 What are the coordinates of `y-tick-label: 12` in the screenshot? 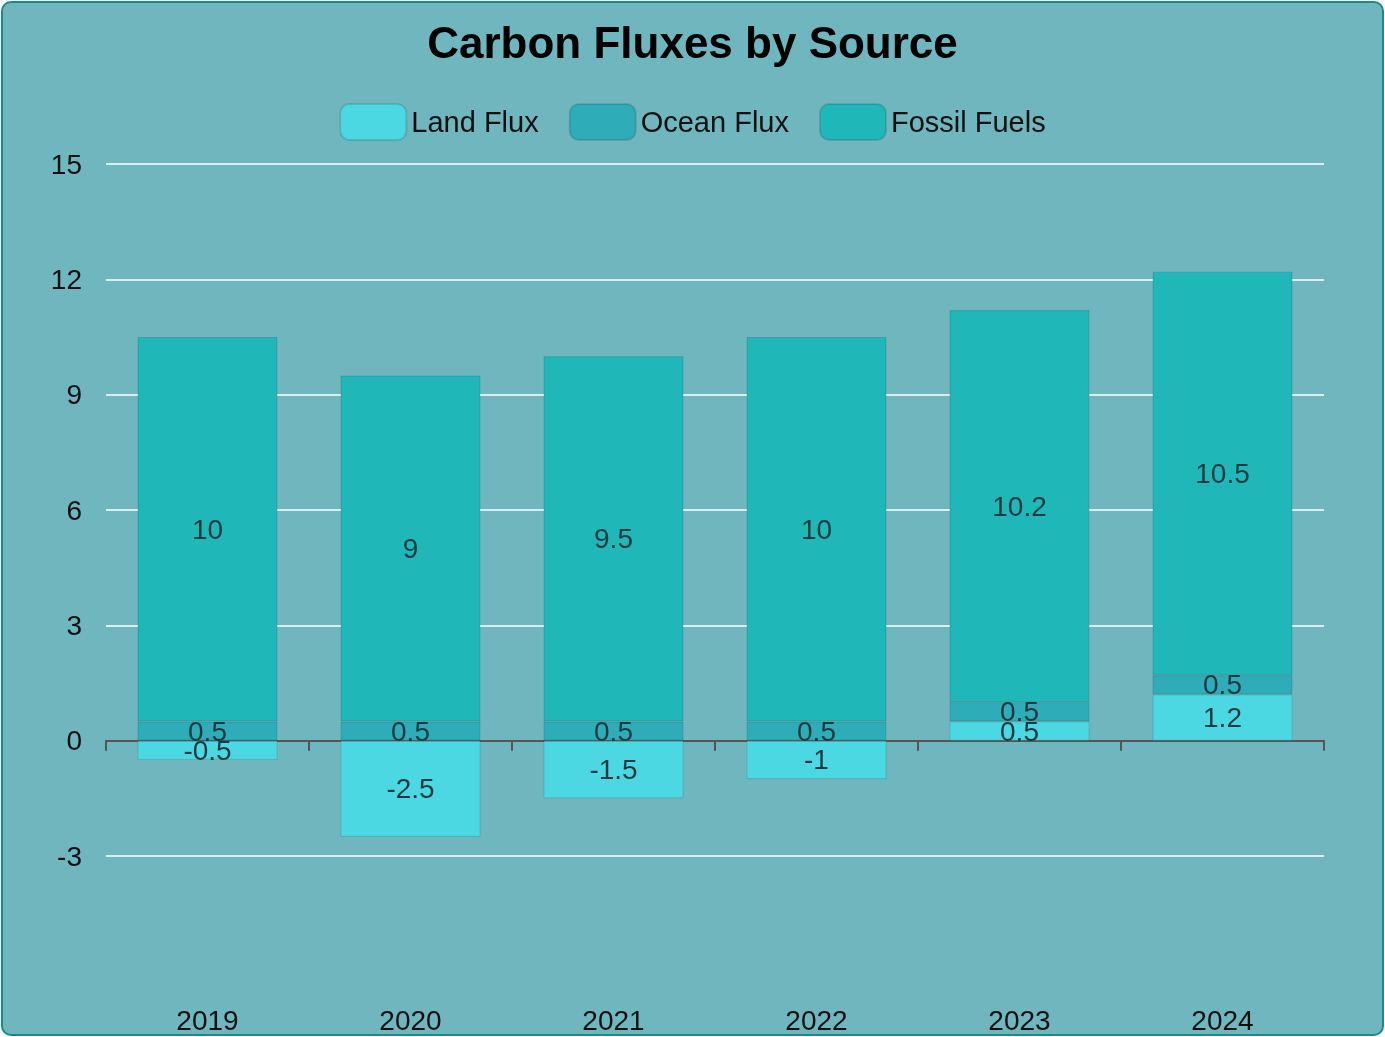 It's located at (66, 279).